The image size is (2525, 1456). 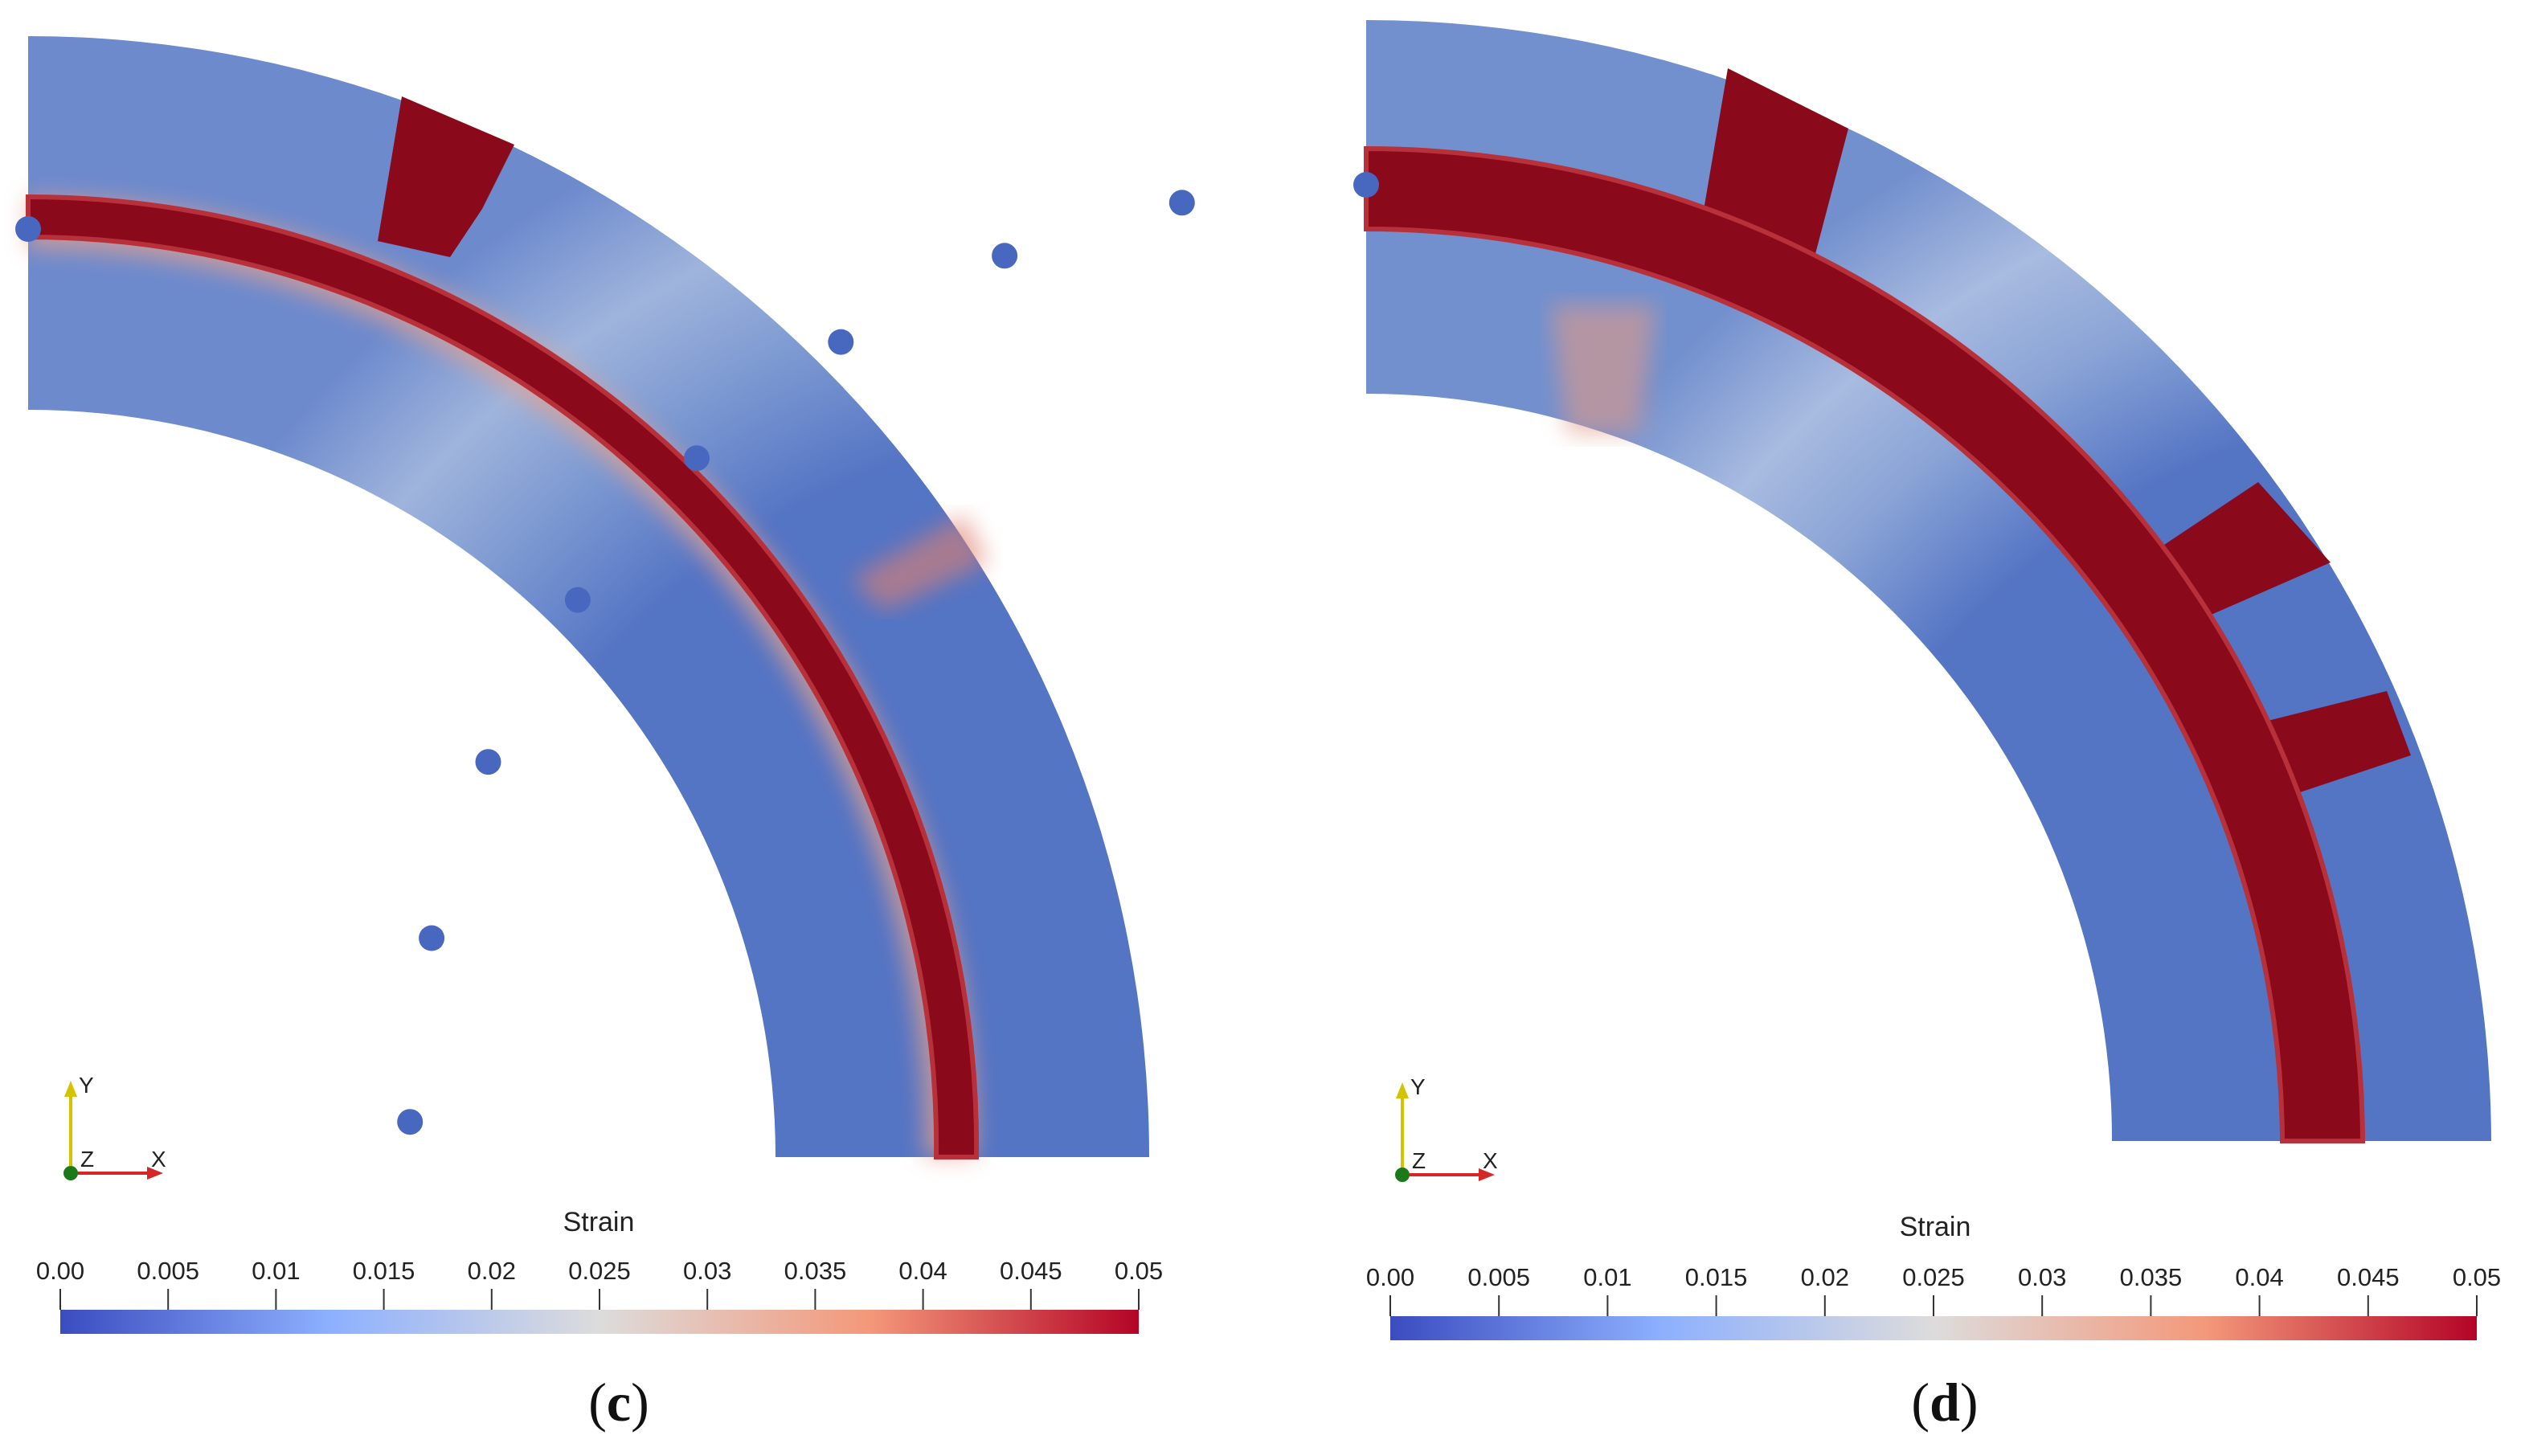 I want to click on branch-crack-lower-d, so click(x=2334, y=743).